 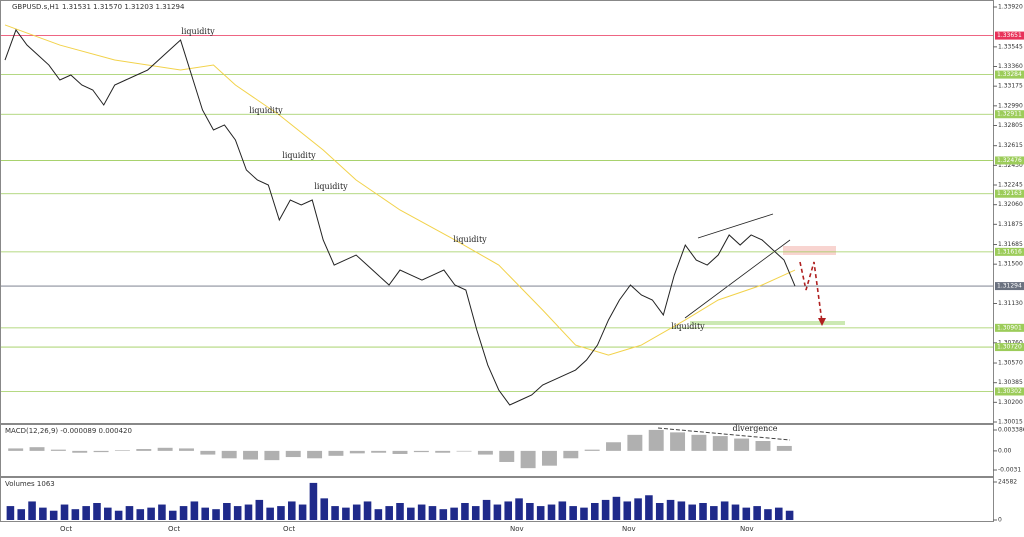 What do you see at coordinates (1009, 74) in the screenshot?
I see `level-label: 1.33284` at bounding box center [1009, 74].